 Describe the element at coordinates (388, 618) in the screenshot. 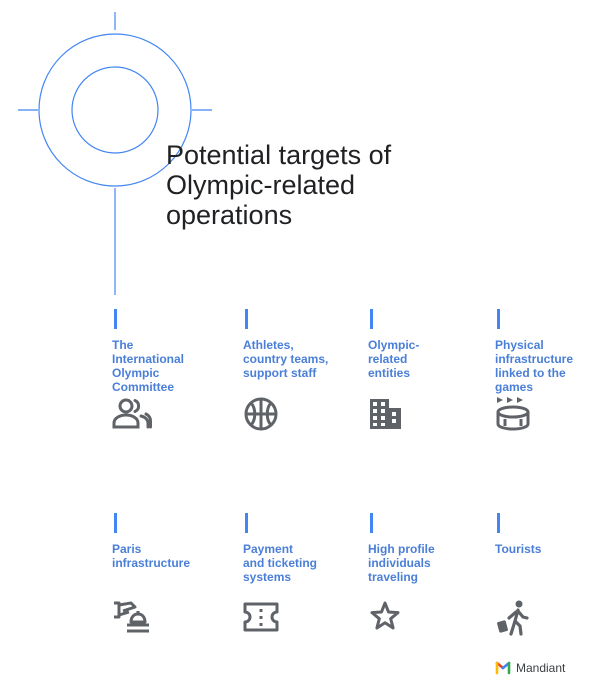

I see `star-icon` at that location.